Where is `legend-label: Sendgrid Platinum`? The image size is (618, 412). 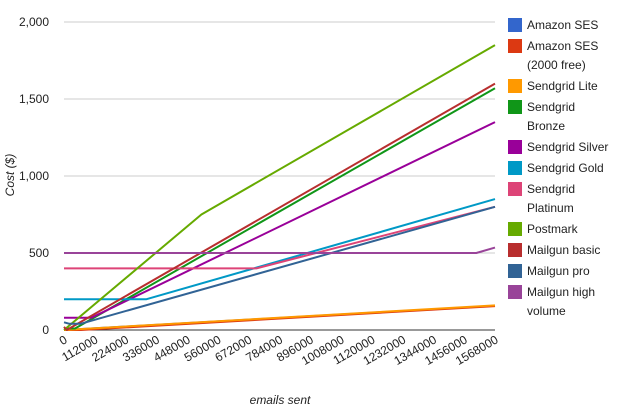
legend-label: Sendgrid Platinum is located at coordinates (551, 198).